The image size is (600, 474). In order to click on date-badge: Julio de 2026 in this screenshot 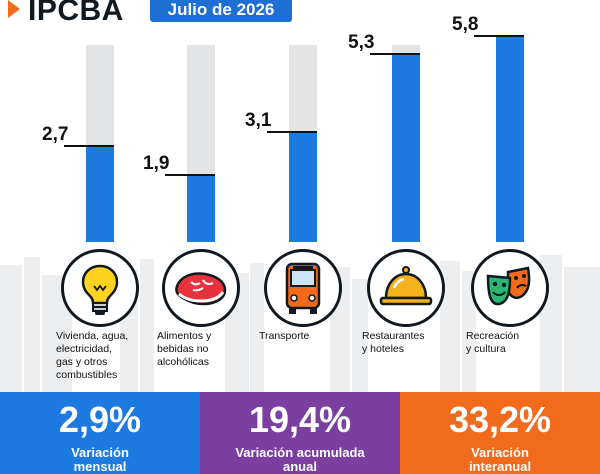, I will do `click(221, 11)`.